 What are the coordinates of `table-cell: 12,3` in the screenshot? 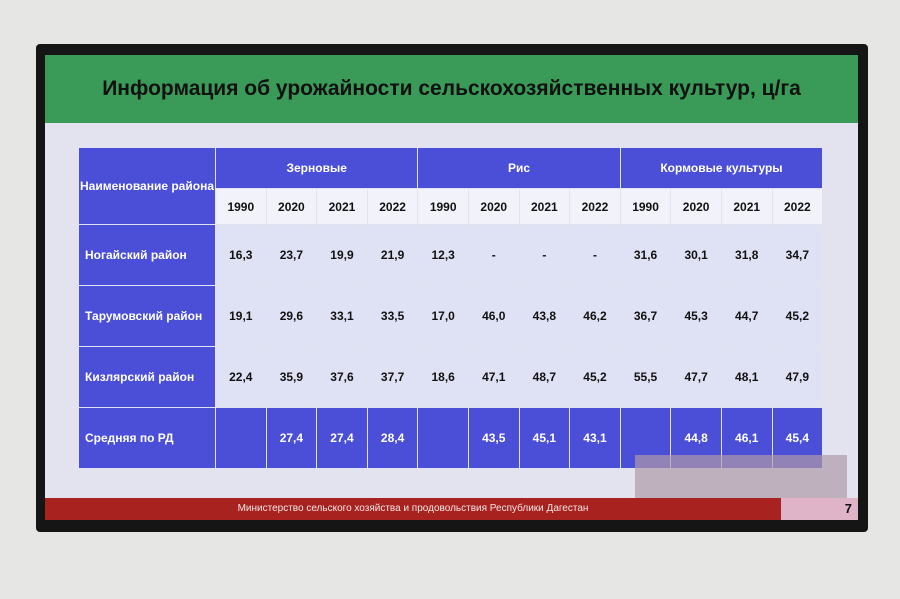 It's located at (443, 255).